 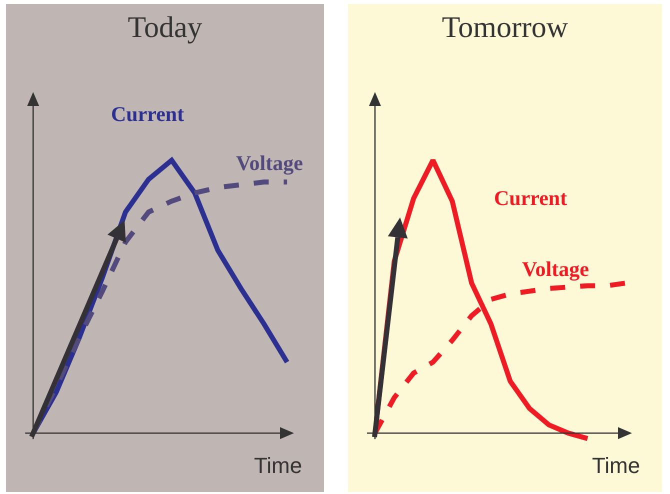 What do you see at coordinates (165, 27) in the screenshot?
I see `chart-title: Today` at bounding box center [165, 27].